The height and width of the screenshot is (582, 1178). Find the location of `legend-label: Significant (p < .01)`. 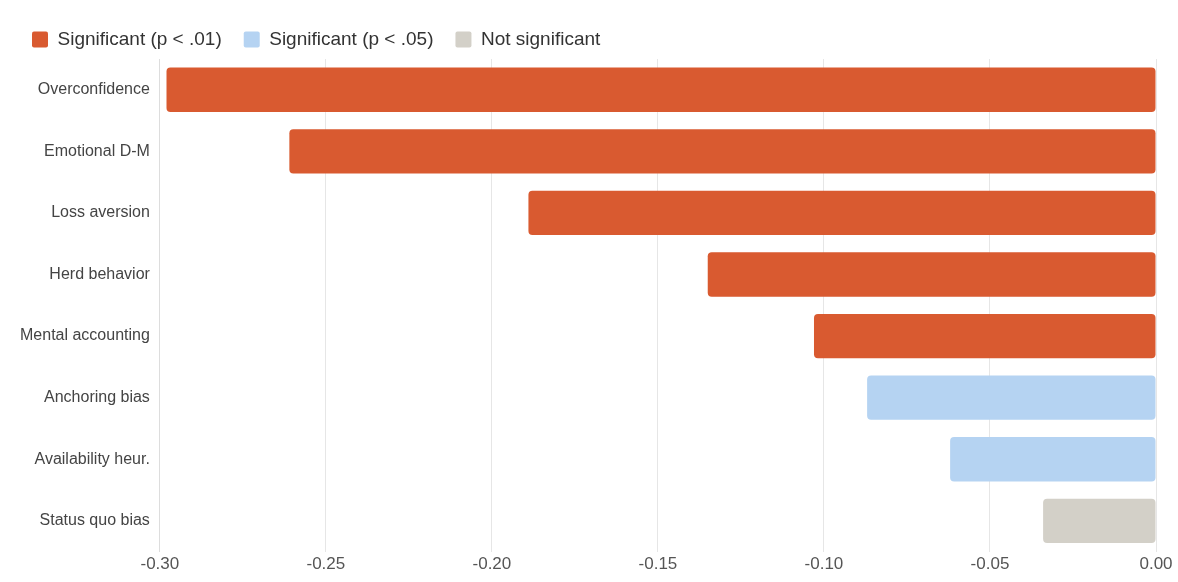

legend-label: Significant (p < .01) is located at coordinates (139, 38).